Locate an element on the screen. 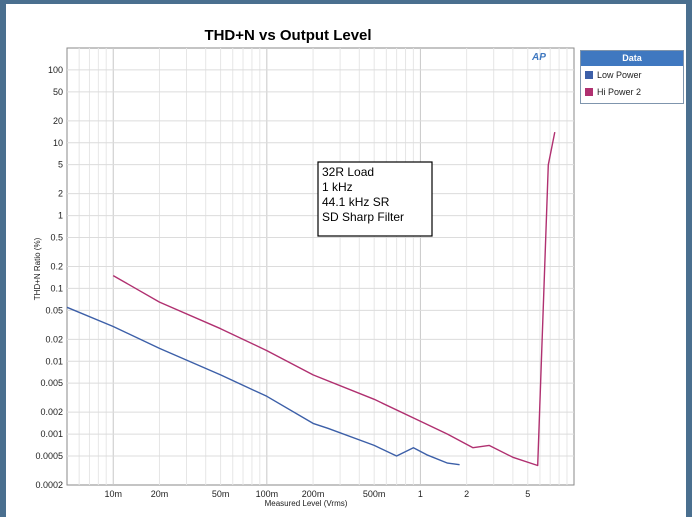  y-axis-label: THD+N Ratio (%) is located at coordinates (37, 268).